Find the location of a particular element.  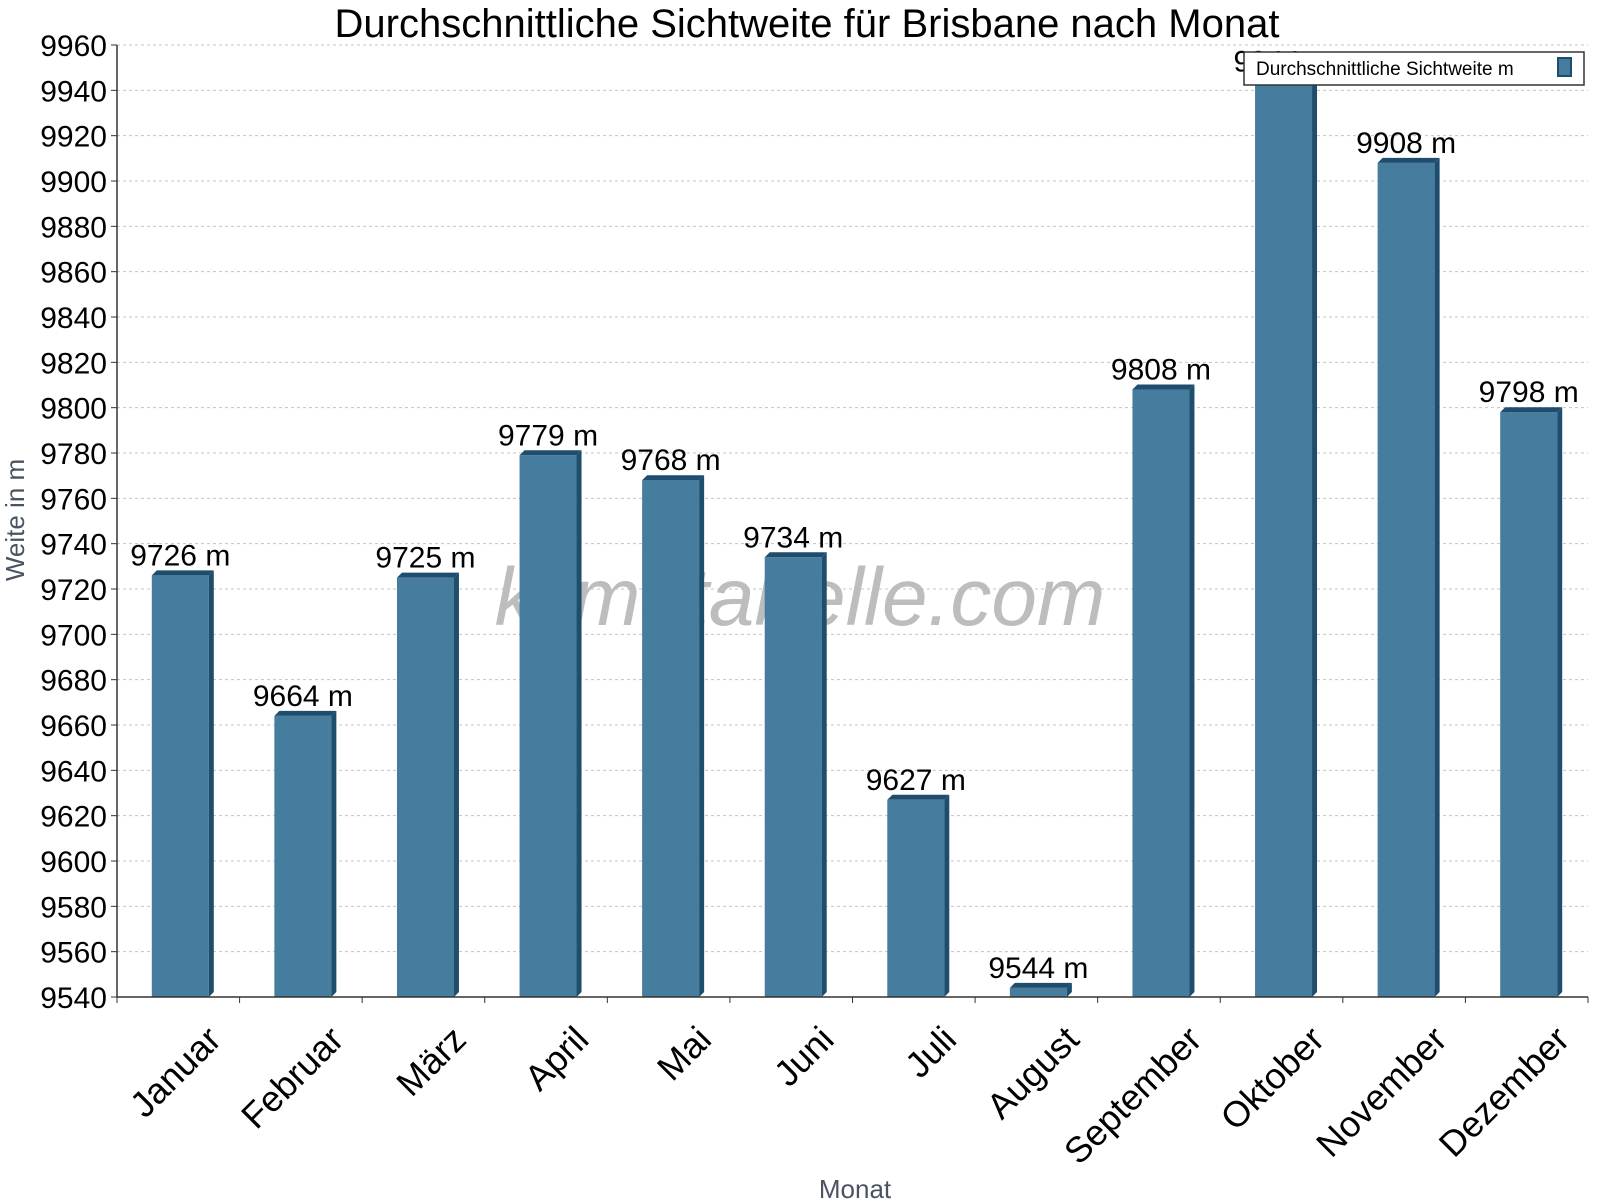

legend-box is located at coordinates (1414, 68).